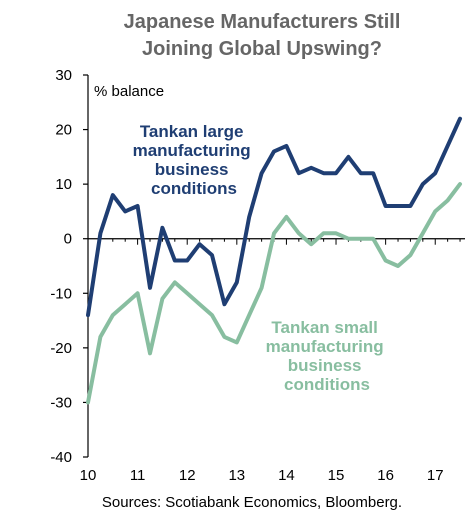 This screenshot has height=512, width=475. What do you see at coordinates (69, 266) in the screenshot?
I see `y-axis: 30 20 10 0 -10 -20 -30 -40` at bounding box center [69, 266].